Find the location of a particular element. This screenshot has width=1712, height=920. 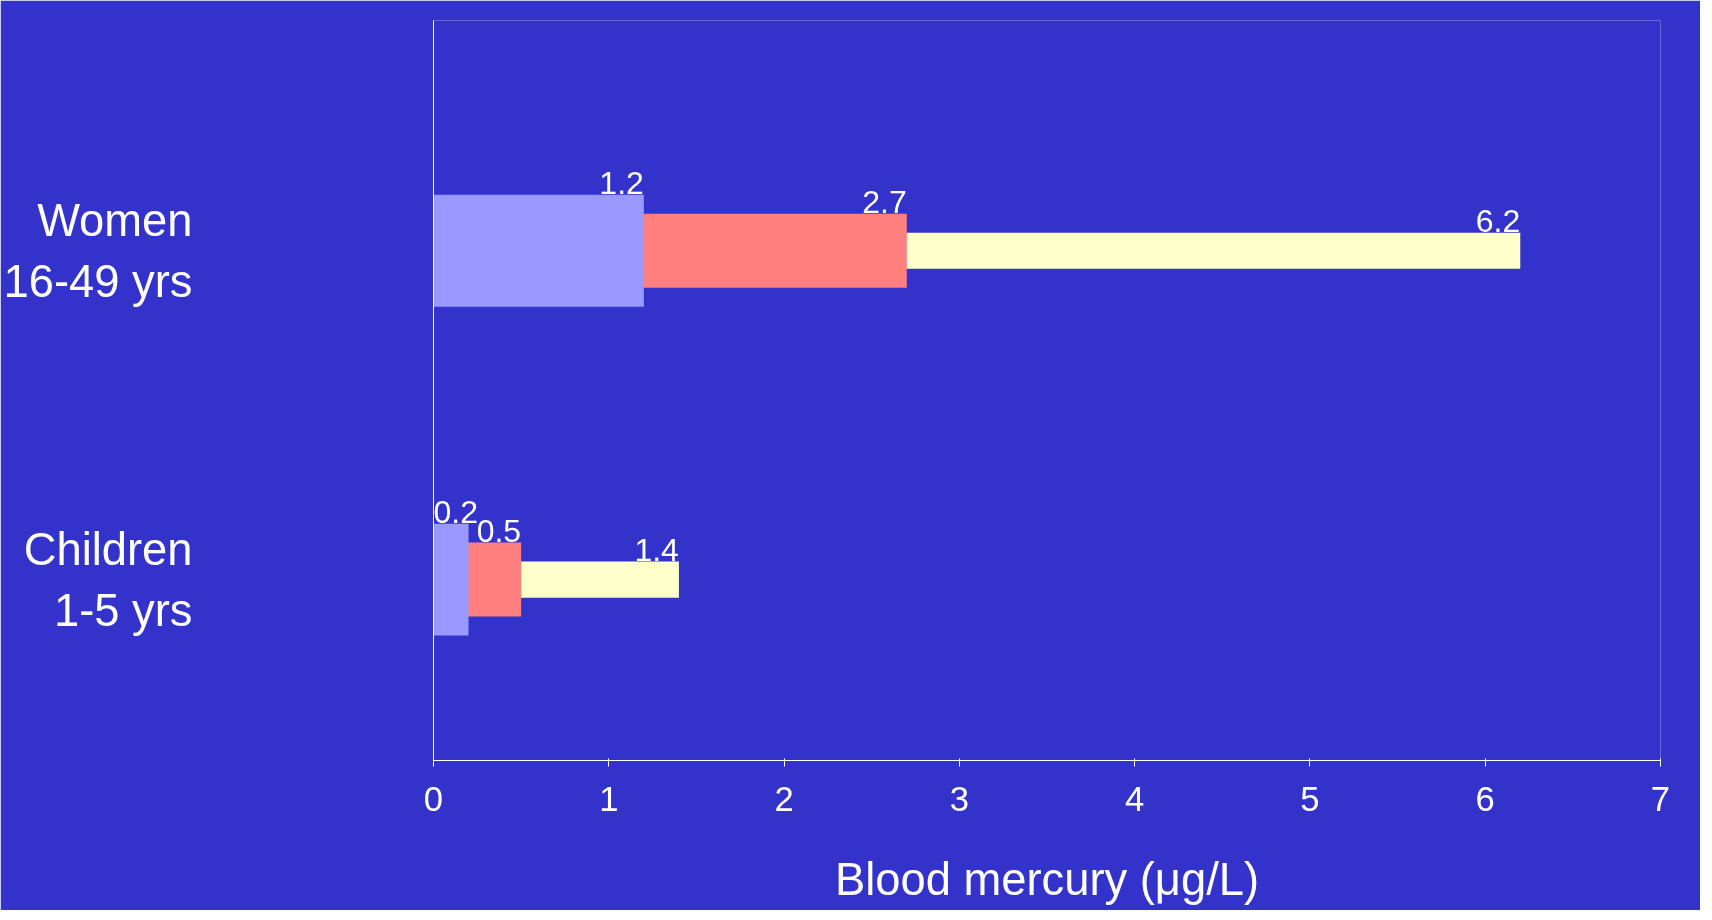

x-tick-label: 4 is located at coordinates (1135, 798).